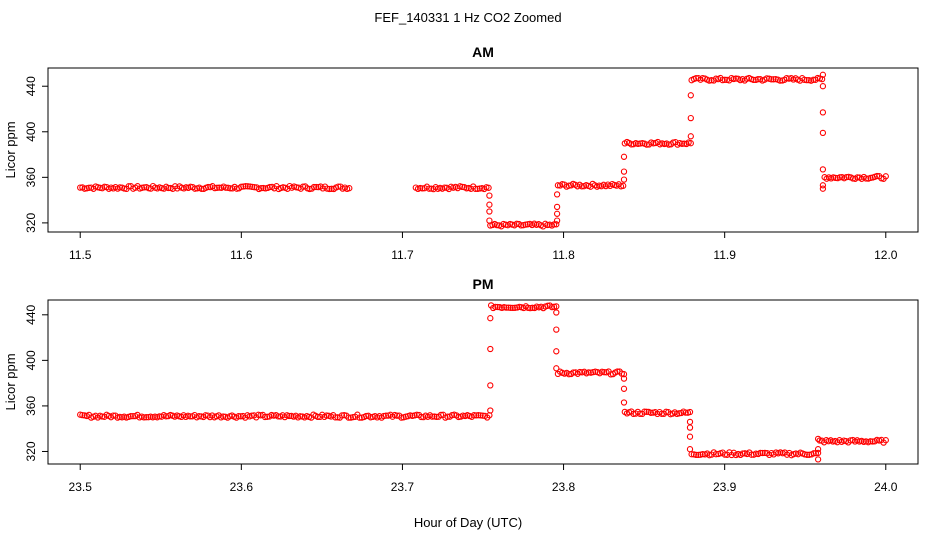 The image size is (936, 540). I want to click on x-tick-label: 24.0, so click(886, 487).